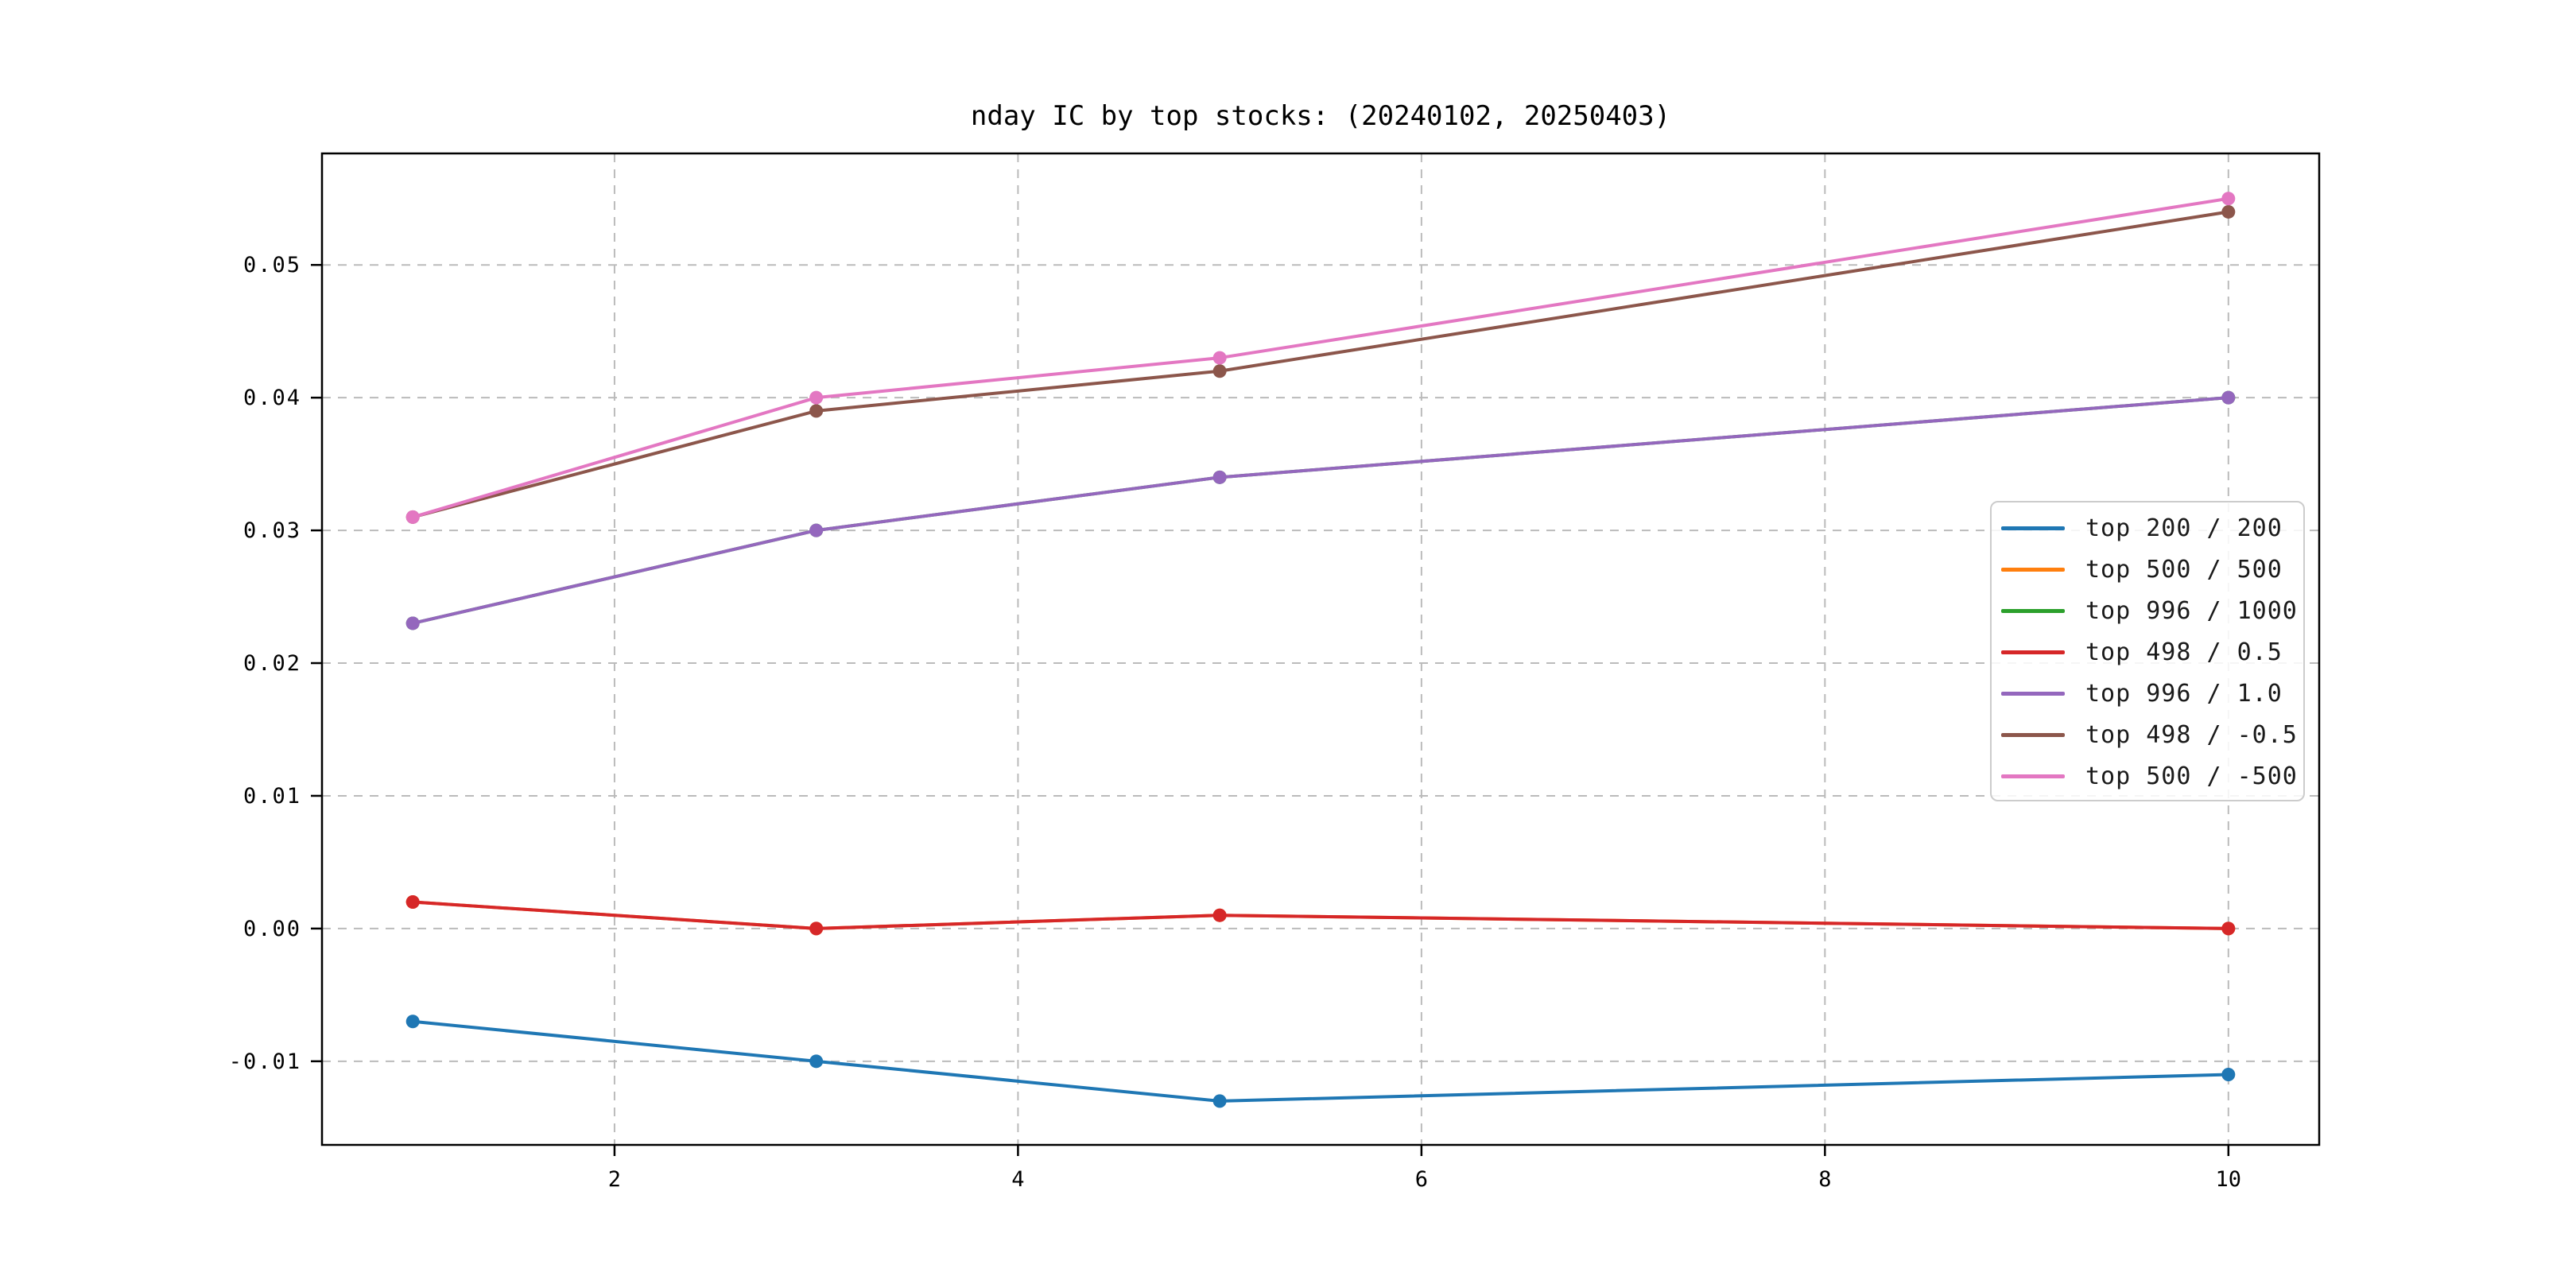 The height and width of the screenshot is (1288, 2576). I want to click on legend-item: top 500 / 500, so click(2148, 569).